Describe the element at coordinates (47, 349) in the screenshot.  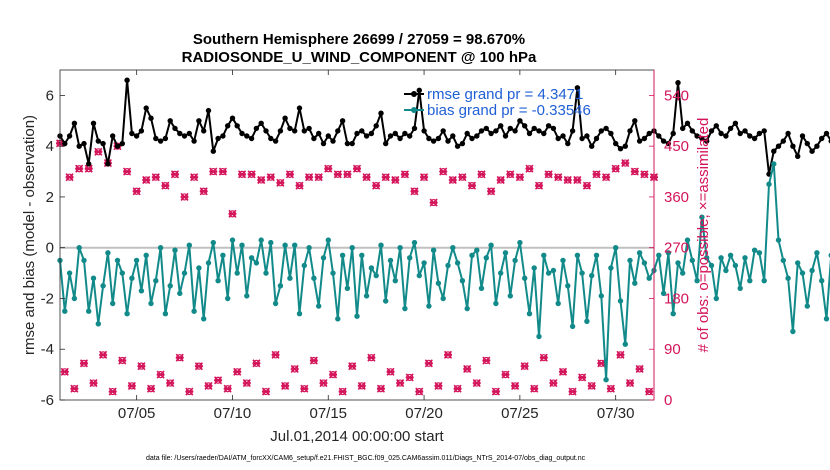
I see `y-tick-label: -4` at that location.